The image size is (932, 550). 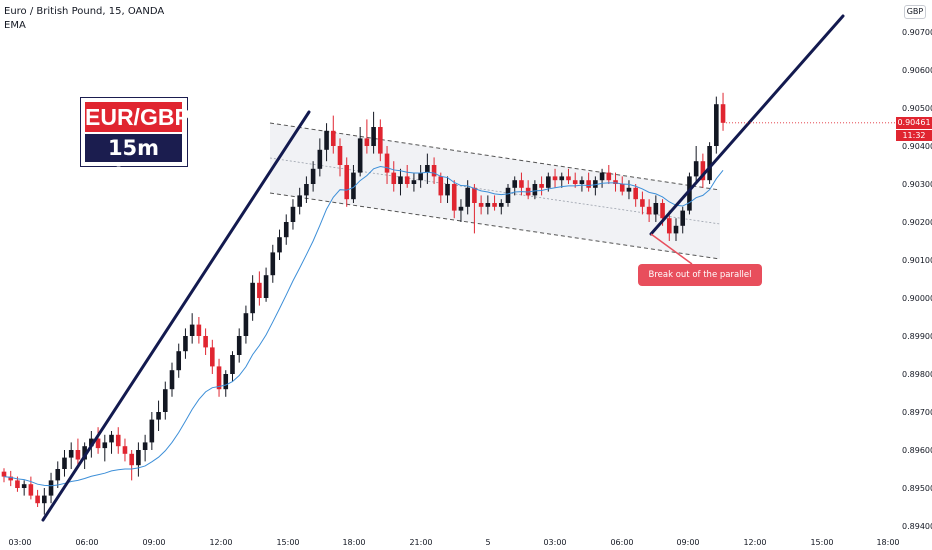 What do you see at coordinates (917, 70) in the screenshot?
I see `price-tick-label: 0.90600` at bounding box center [917, 70].